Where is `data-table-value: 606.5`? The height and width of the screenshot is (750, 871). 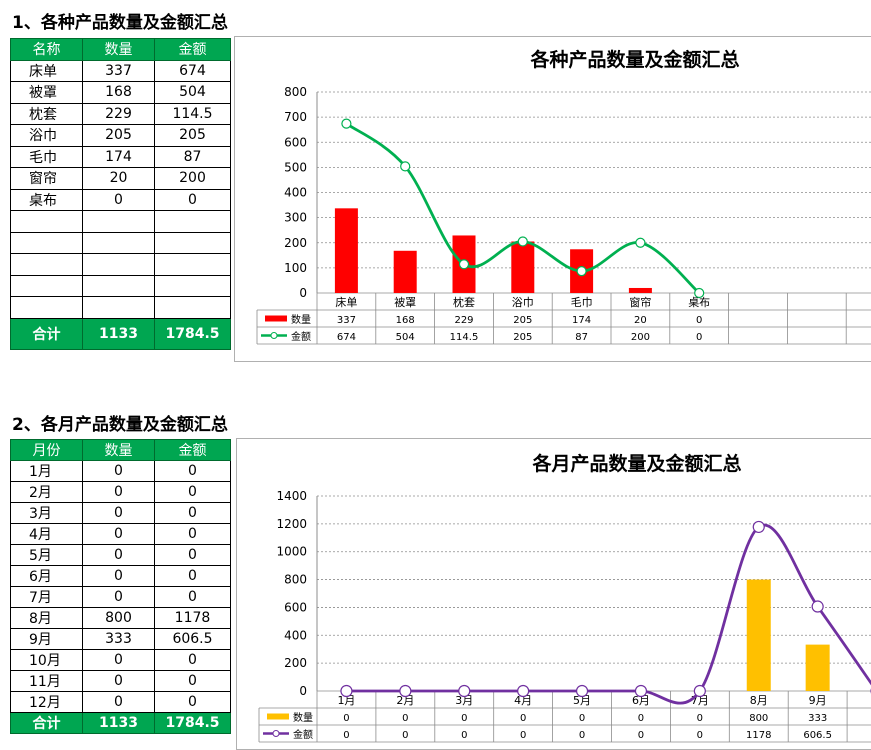
data-table-value: 606.5 is located at coordinates (817, 735).